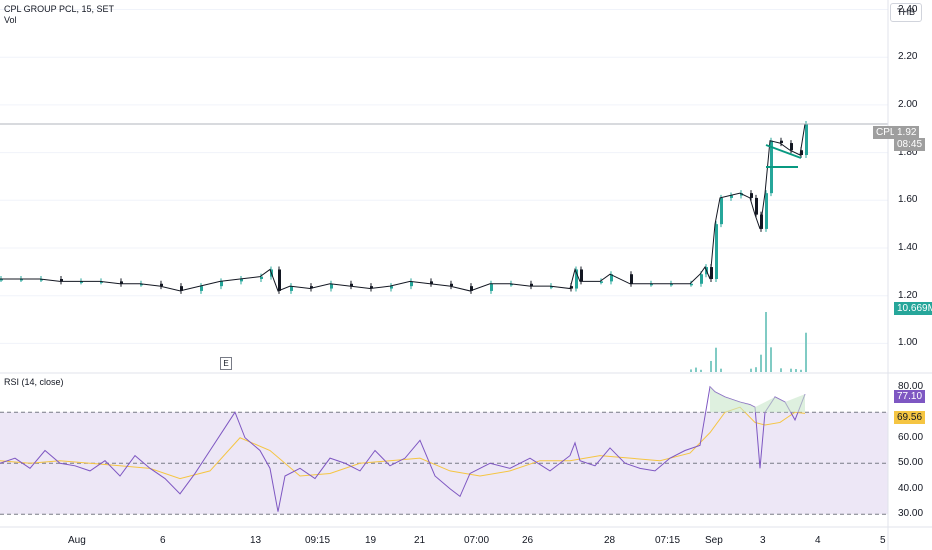  Describe the element at coordinates (371, 540) in the screenshot. I see `time-tick-label: 19` at that location.